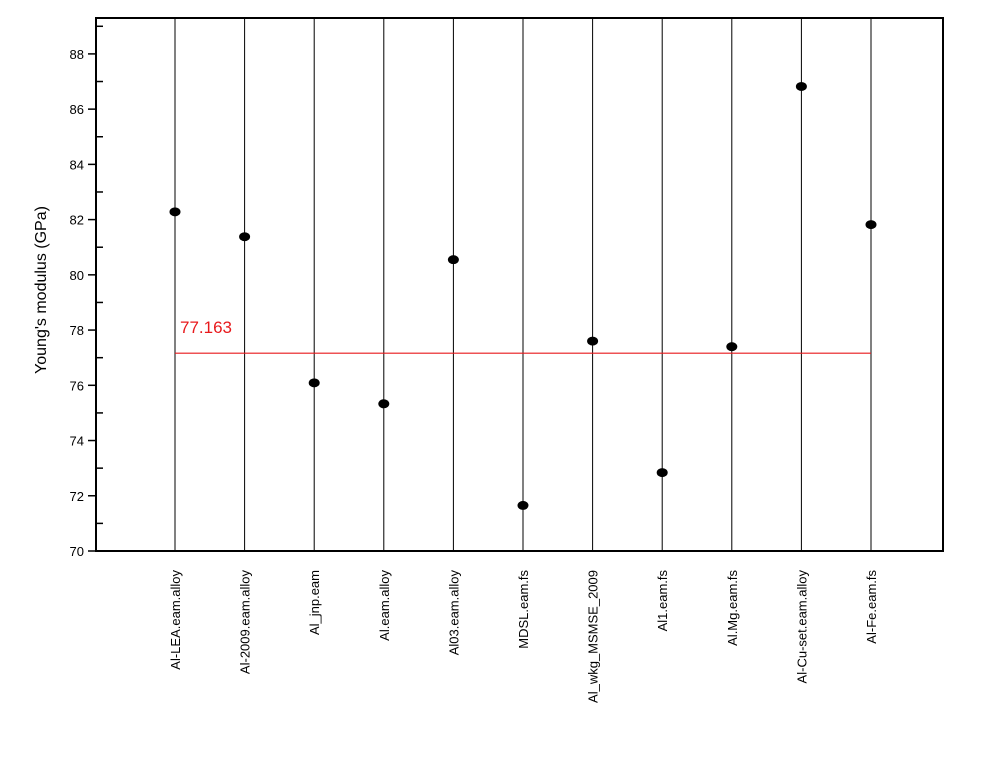 The height and width of the screenshot is (784, 991). Describe the element at coordinates (77, 551) in the screenshot. I see `y-tick-label: 70` at that location.